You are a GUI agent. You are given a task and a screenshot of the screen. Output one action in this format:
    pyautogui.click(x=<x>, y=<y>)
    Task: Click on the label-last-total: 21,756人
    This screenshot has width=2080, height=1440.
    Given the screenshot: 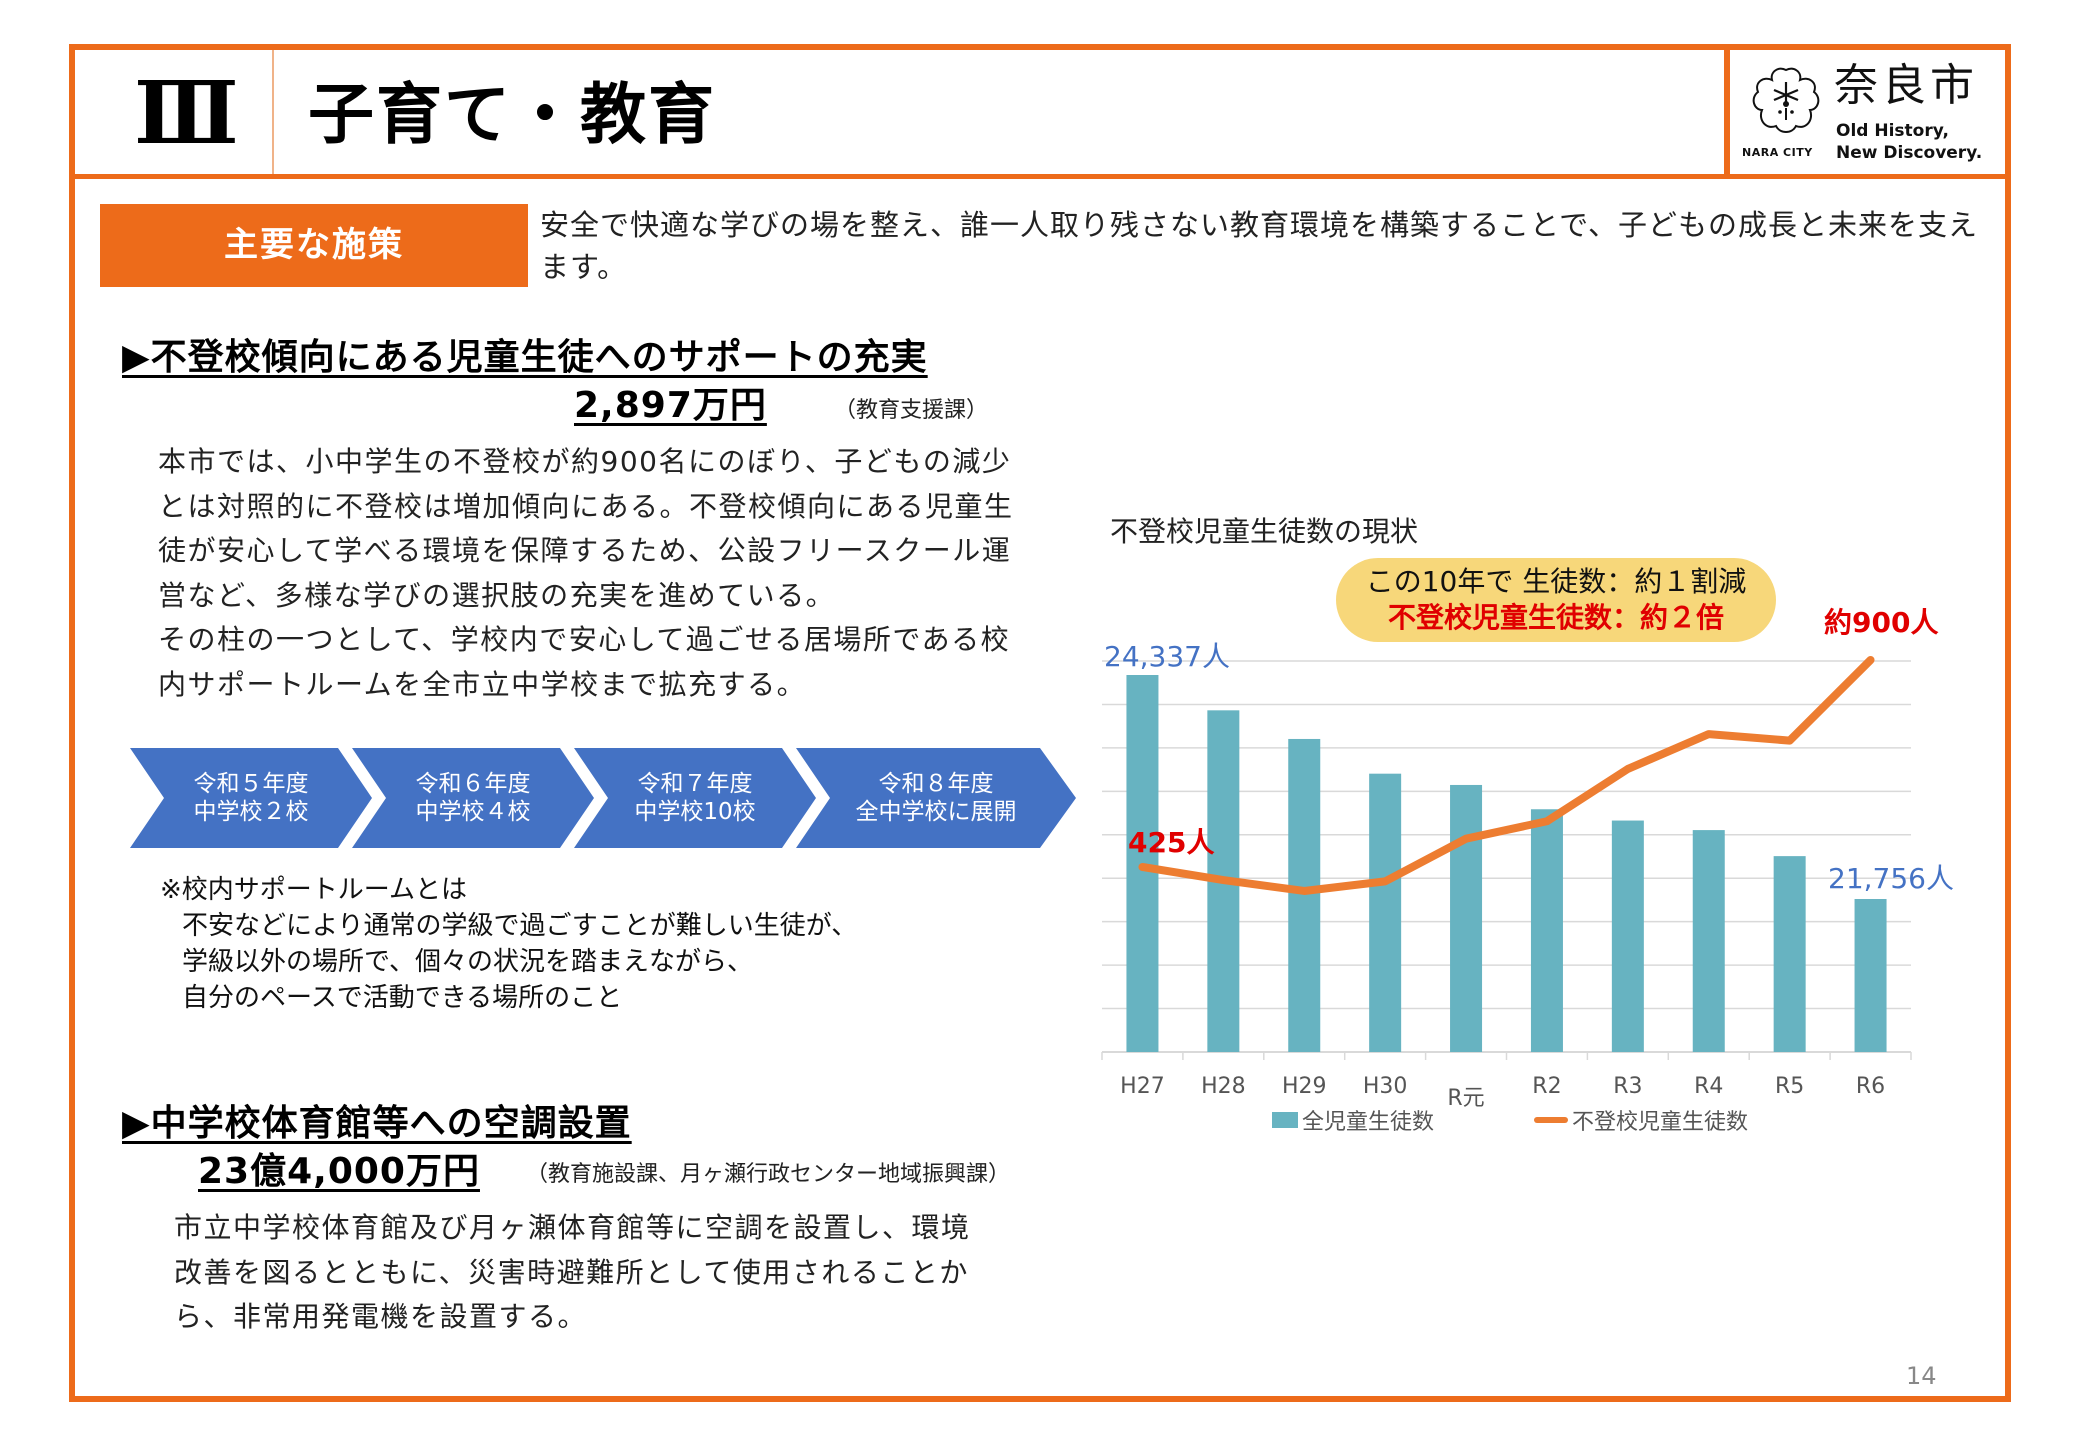 What is the action you would take?
    pyautogui.click(x=1891, y=878)
    